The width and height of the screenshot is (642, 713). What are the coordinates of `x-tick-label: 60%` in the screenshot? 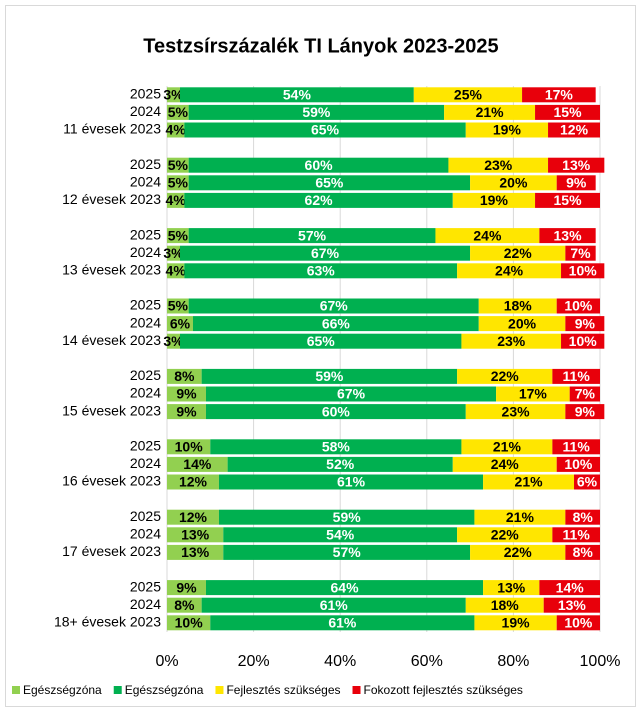 It's located at (427, 661).